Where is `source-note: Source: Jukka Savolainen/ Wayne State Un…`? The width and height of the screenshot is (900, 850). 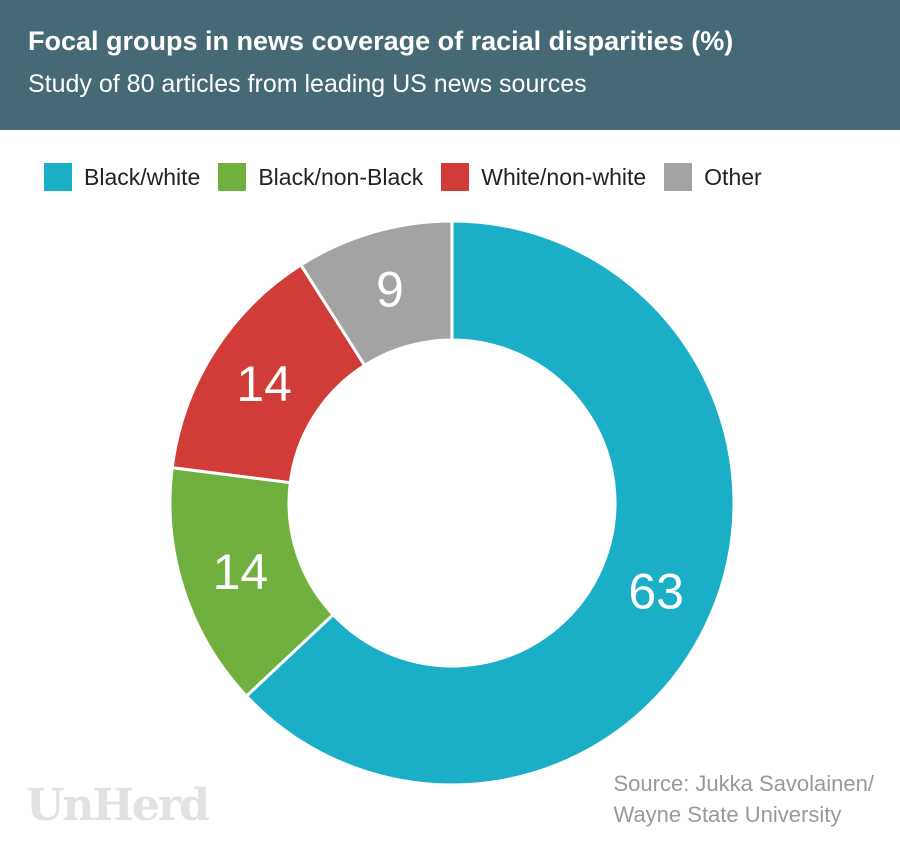 source-note: Source: Jukka Savolainen/ Wayne State Un… is located at coordinates (744, 799).